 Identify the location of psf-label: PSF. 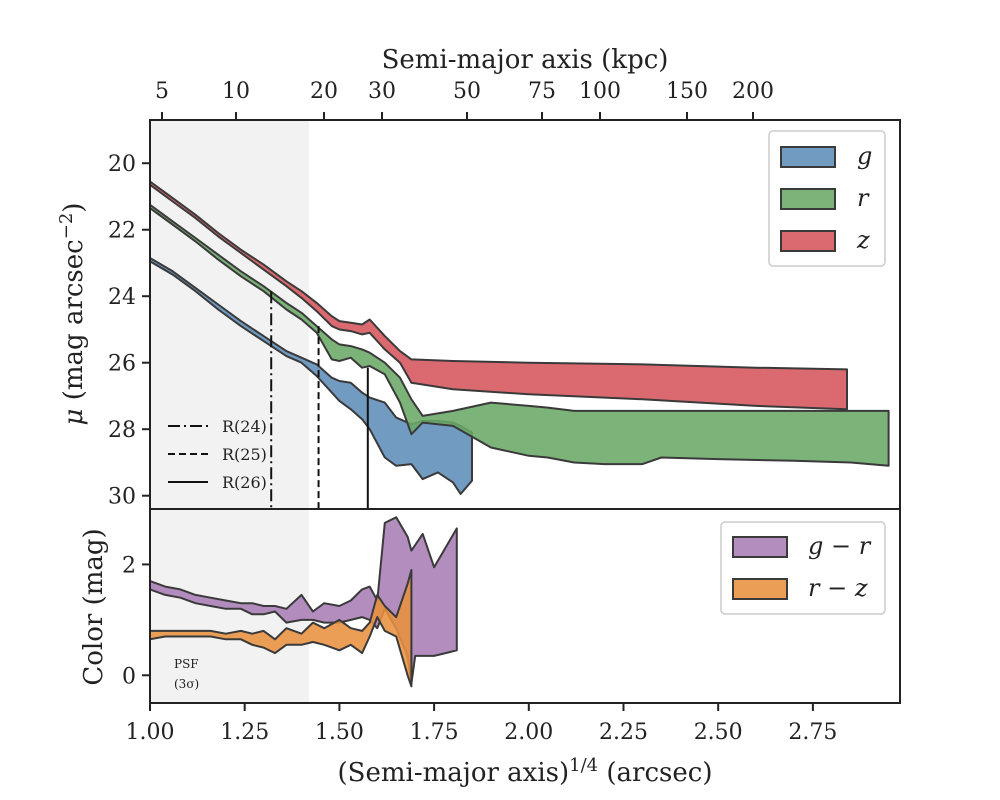
(186, 664).